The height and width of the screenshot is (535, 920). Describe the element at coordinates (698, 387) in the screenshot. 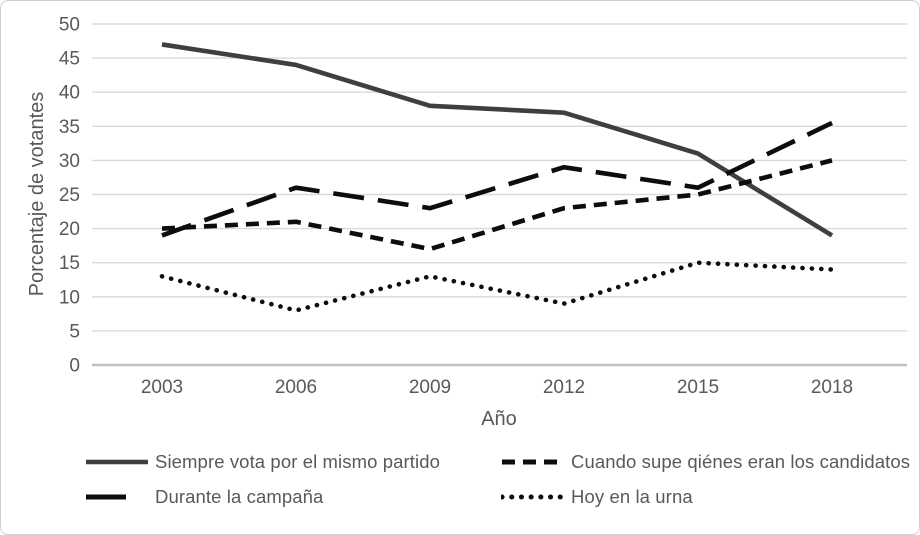

I see `x-tick-label: 2015` at that location.